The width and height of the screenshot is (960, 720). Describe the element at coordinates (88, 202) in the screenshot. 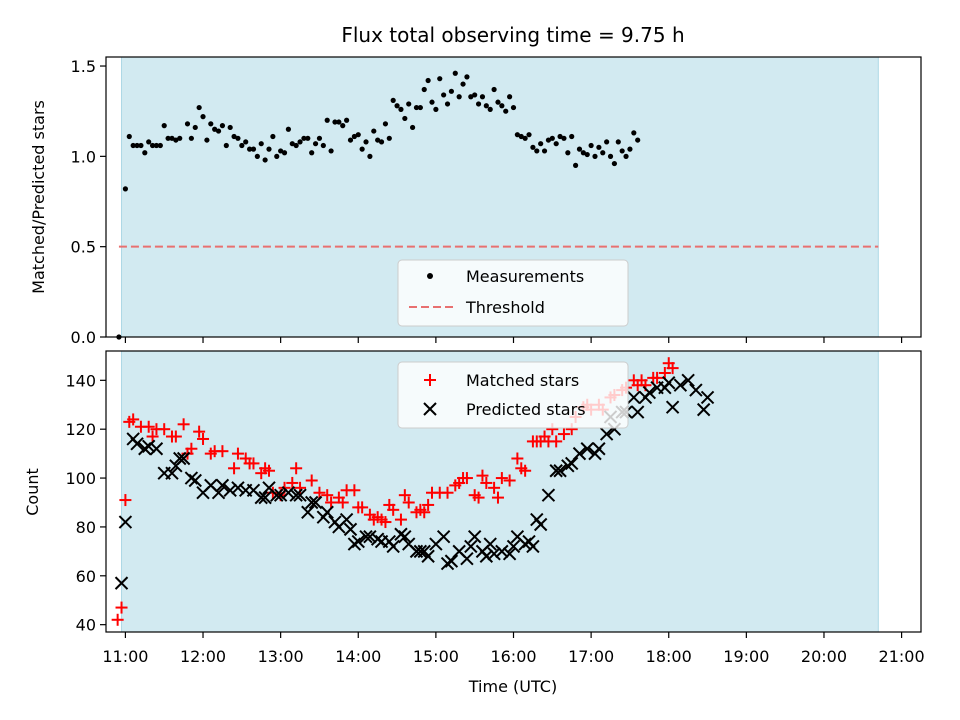

I see `ratio-y-axis: 0.0 0.5 1.0 1.5` at that location.